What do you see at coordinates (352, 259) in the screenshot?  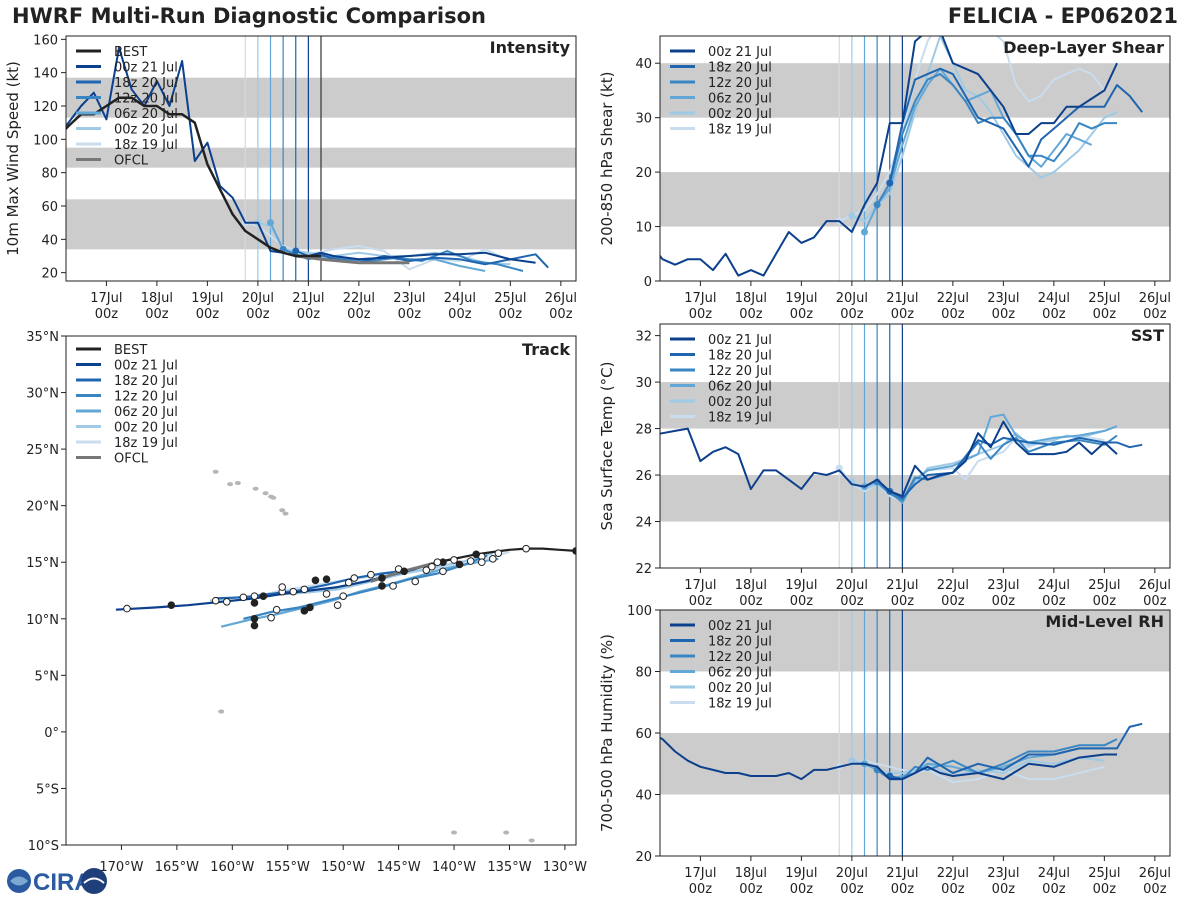 I see `ofcl-line` at bounding box center [352, 259].